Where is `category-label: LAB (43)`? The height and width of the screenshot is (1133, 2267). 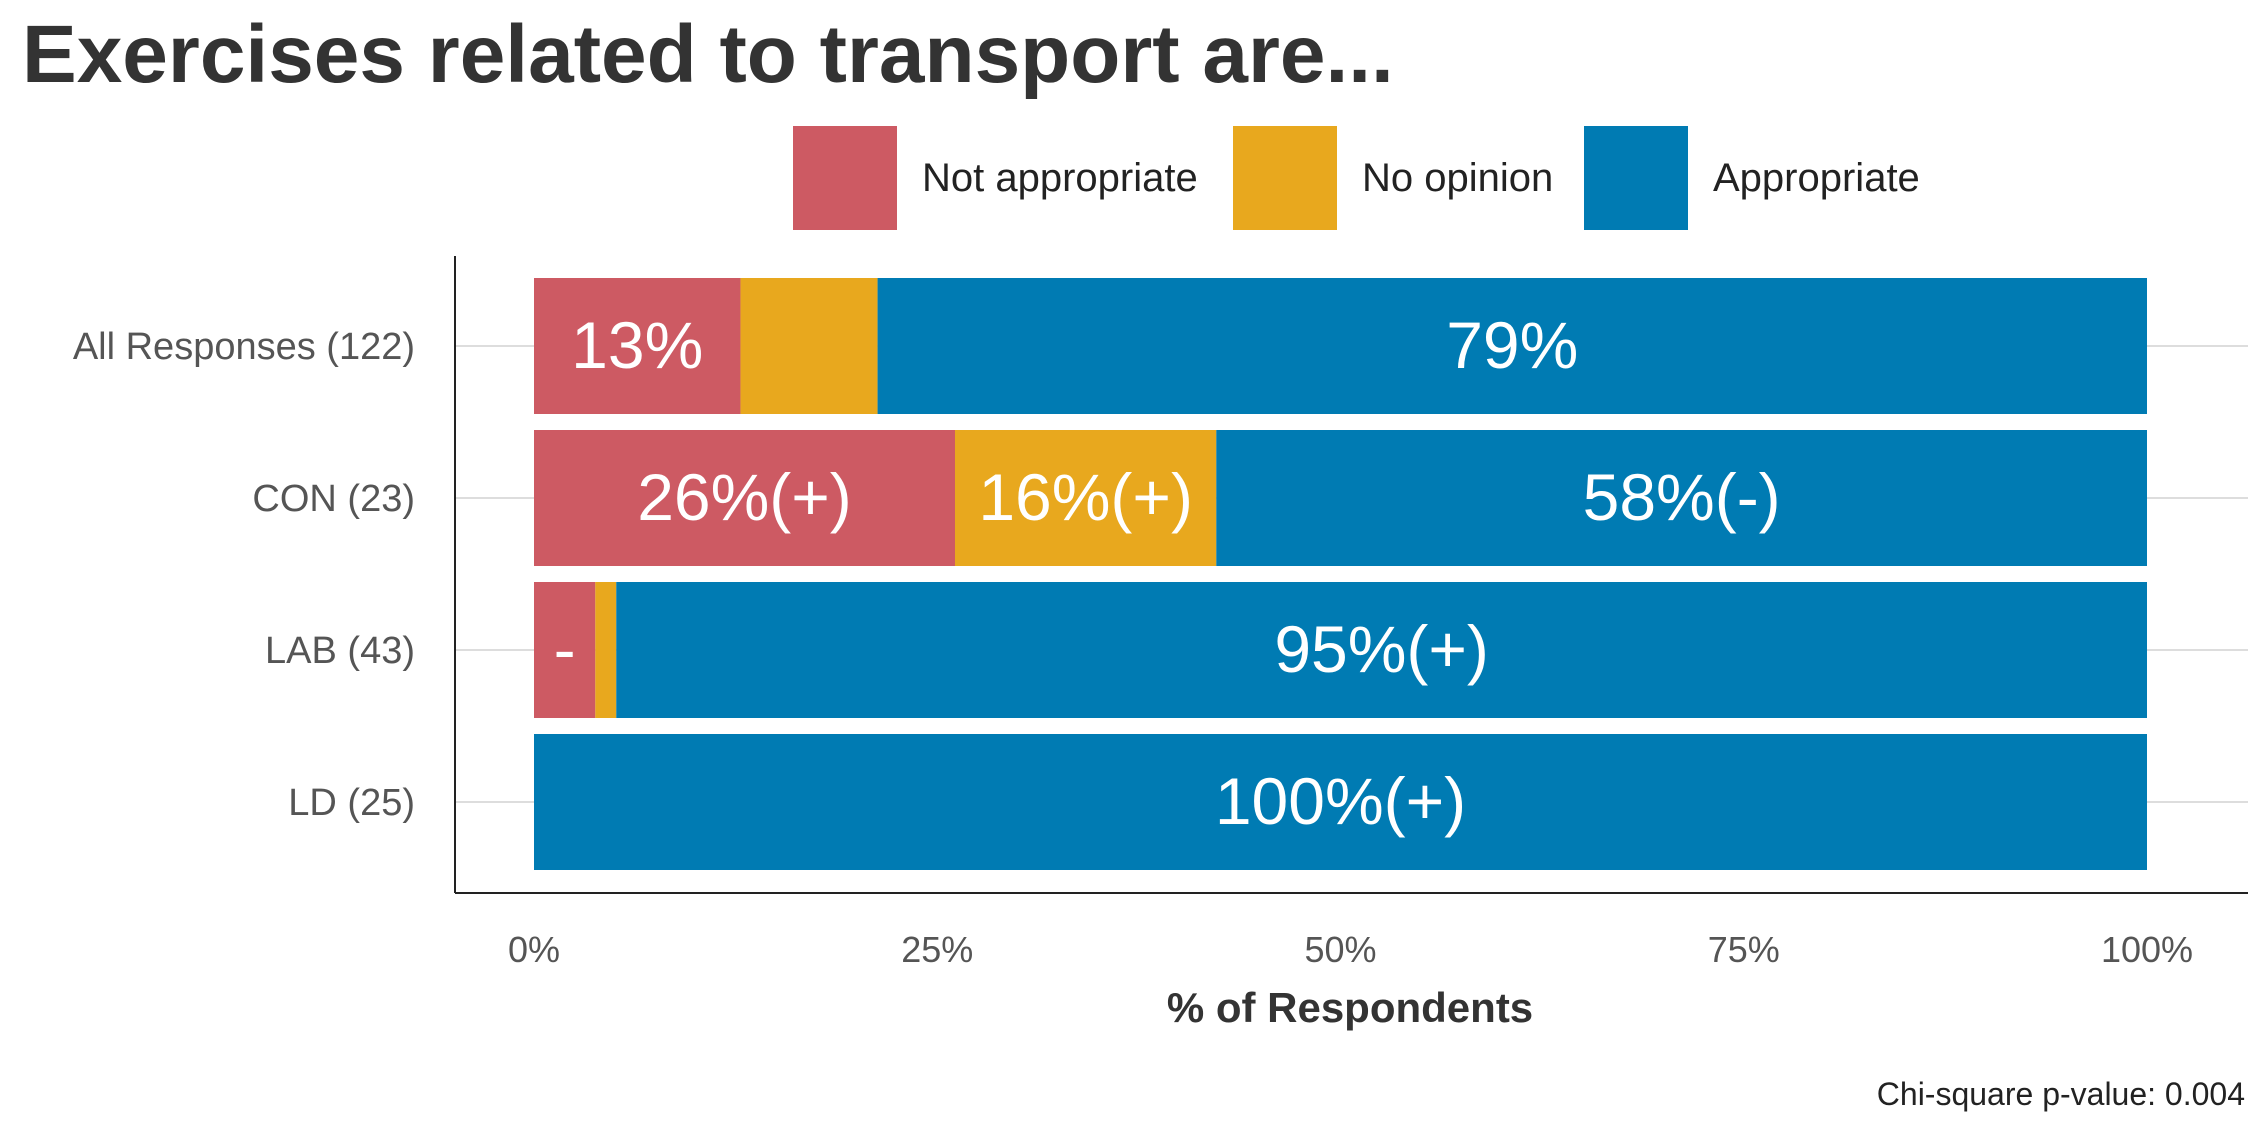
category-label: LAB (43) is located at coordinates (340, 651).